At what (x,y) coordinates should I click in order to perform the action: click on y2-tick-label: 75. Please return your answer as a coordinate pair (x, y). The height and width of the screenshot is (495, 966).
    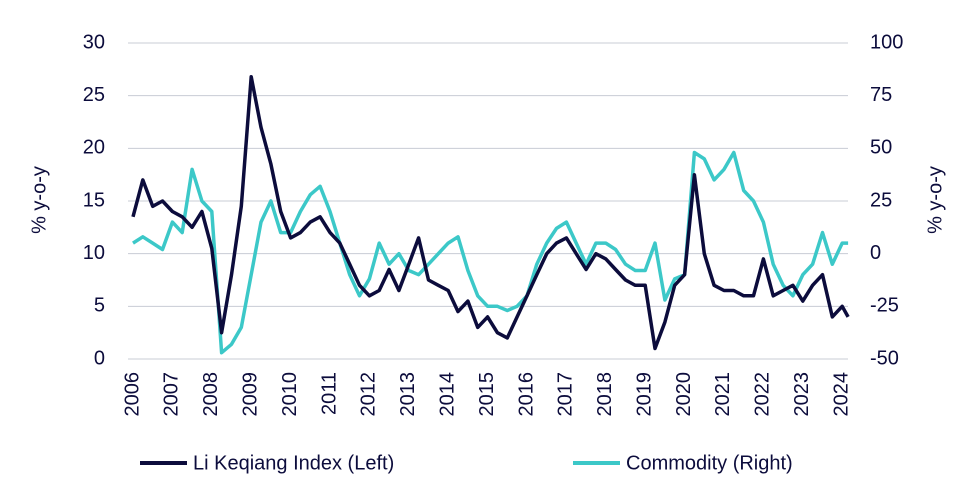
    Looking at the image, I should click on (881, 95).